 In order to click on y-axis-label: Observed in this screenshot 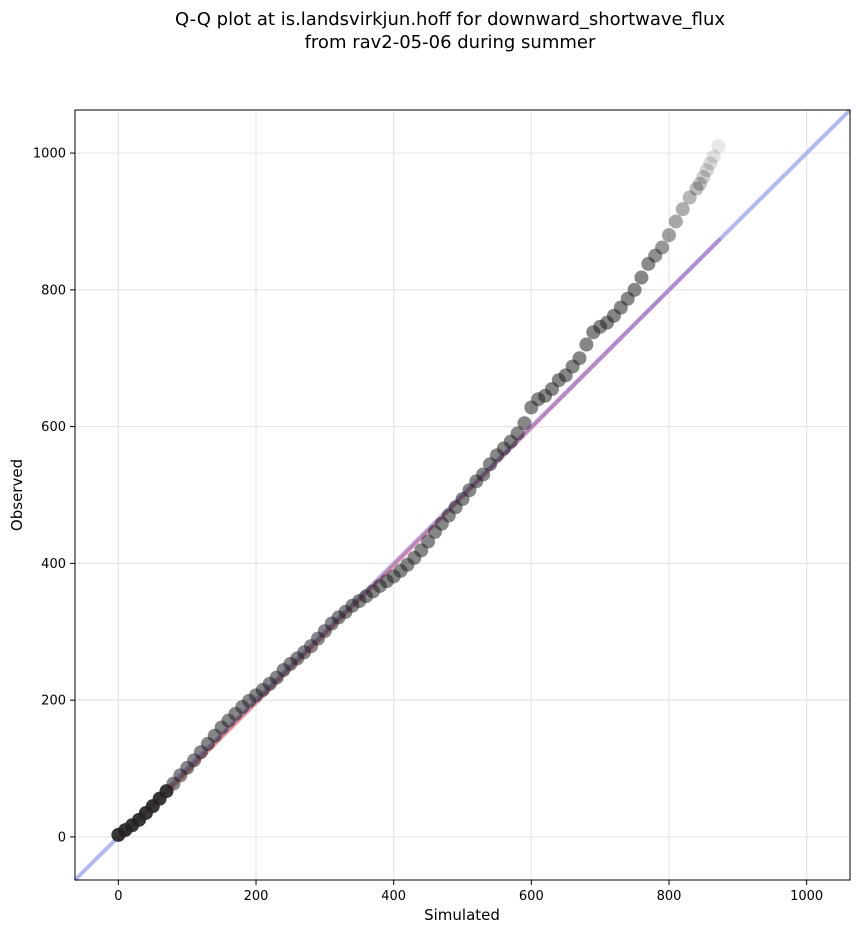, I will do `click(17, 495)`.